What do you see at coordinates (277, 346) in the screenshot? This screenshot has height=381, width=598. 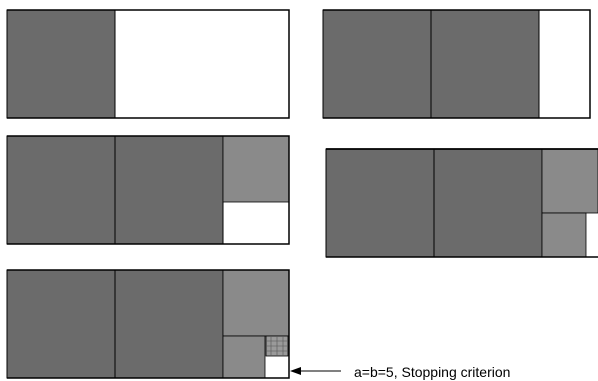 I see `tiny-square-hatch` at bounding box center [277, 346].